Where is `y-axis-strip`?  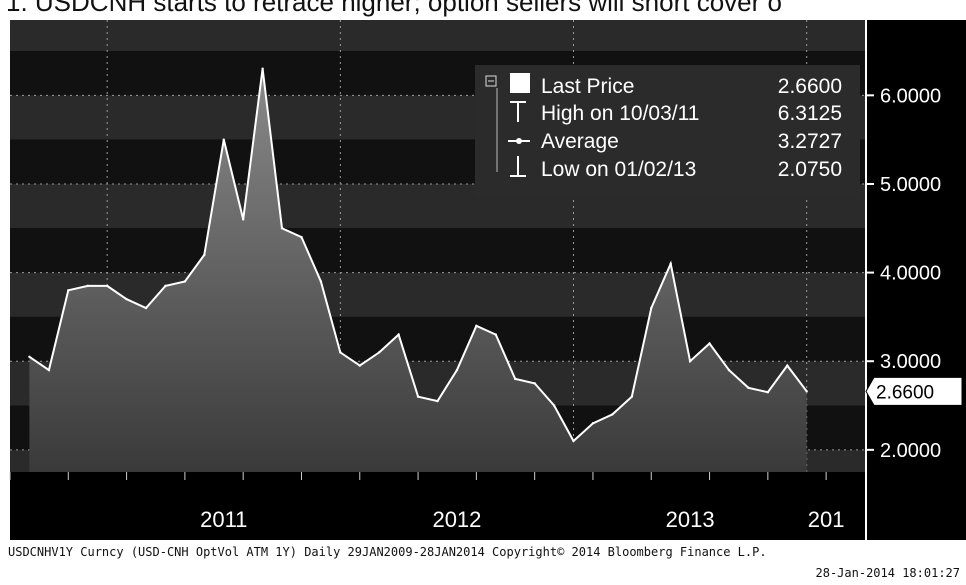 y-axis-strip is located at coordinates (915, 280).